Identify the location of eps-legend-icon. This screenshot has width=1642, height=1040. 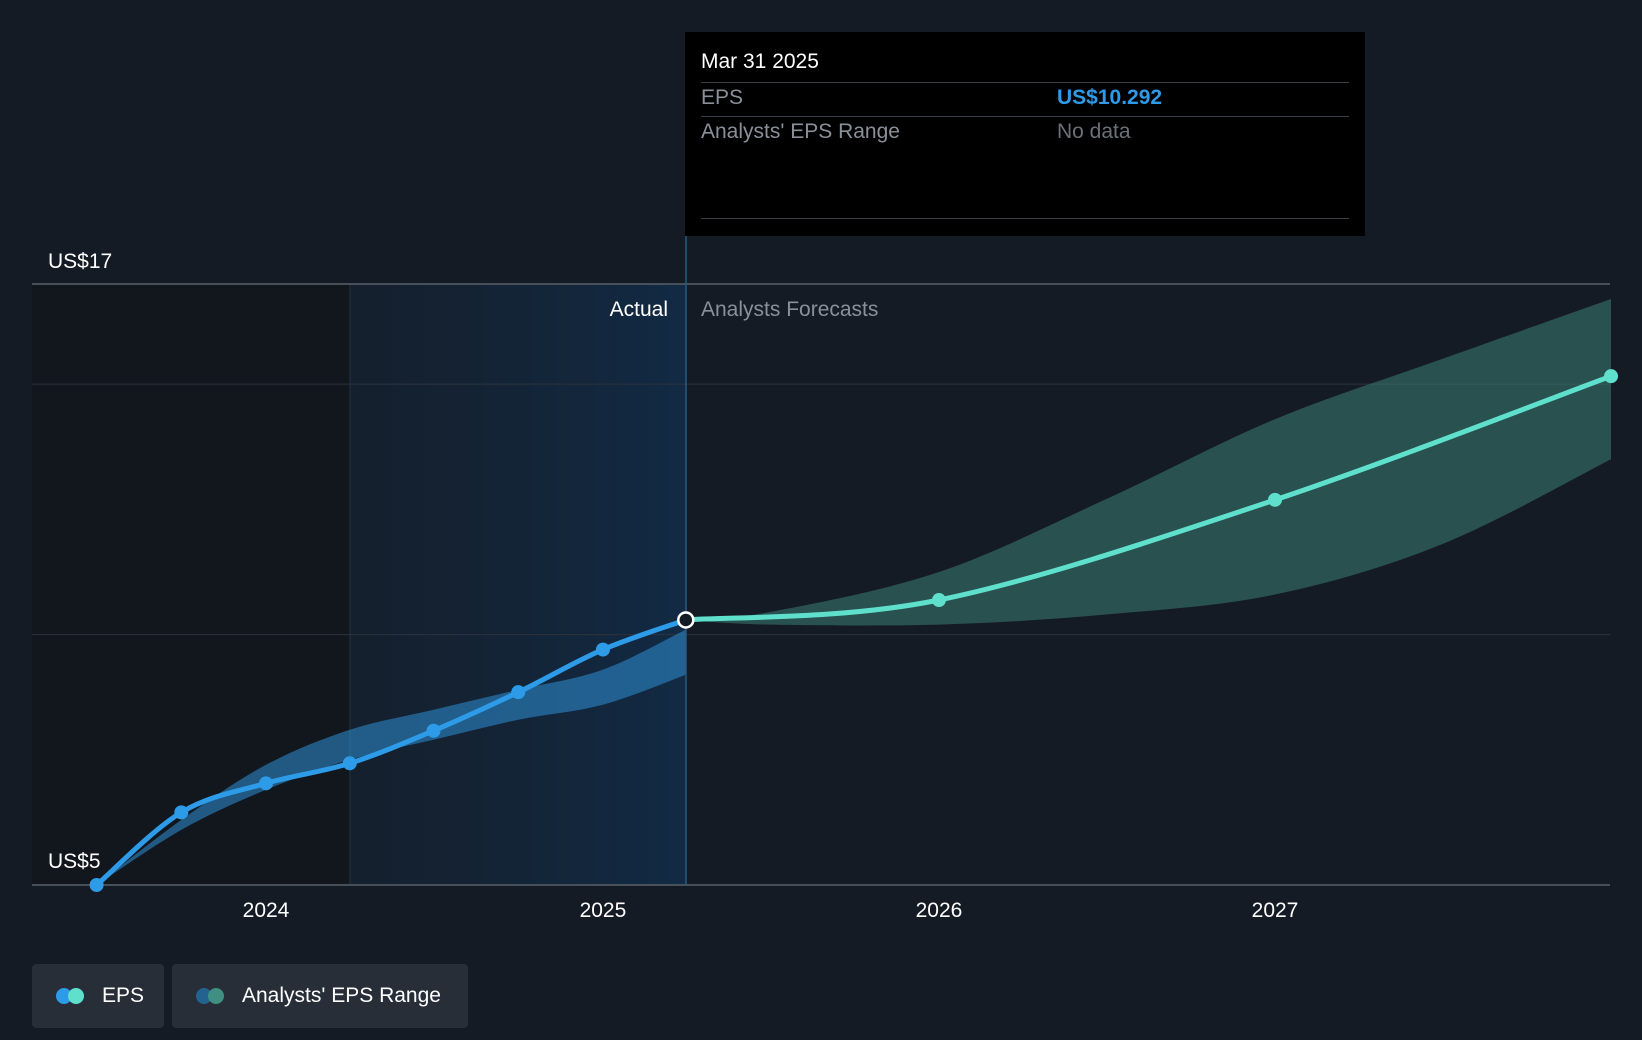
(71, 996).